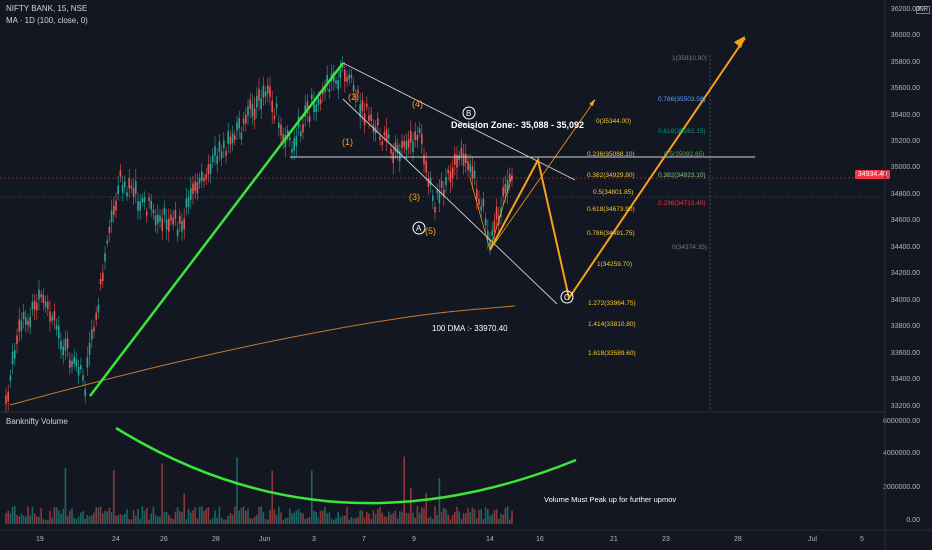  Describe the element at coordinates (37, 421) in the screenshot. I see `volume-pane-title: Banknifty Volume` at that location.